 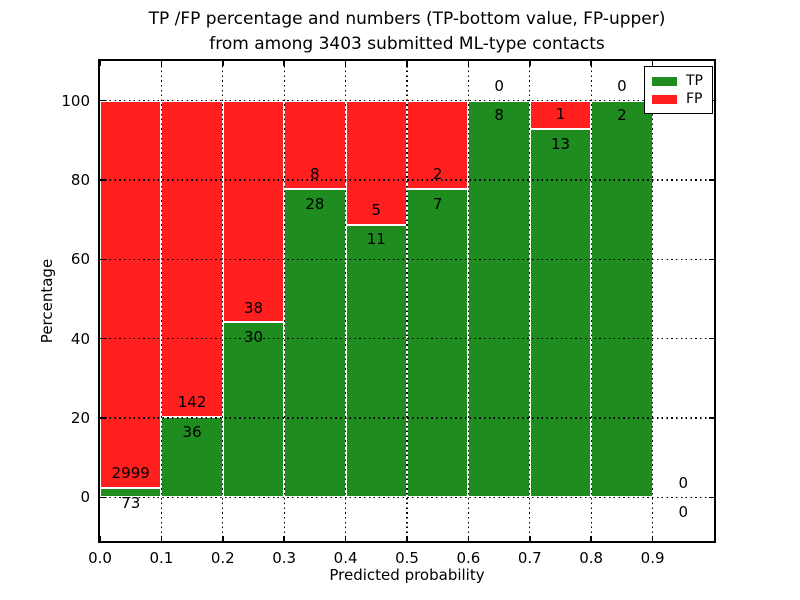 I want to click on x-tick-bottom-0.1, so click(x=161, y=538).